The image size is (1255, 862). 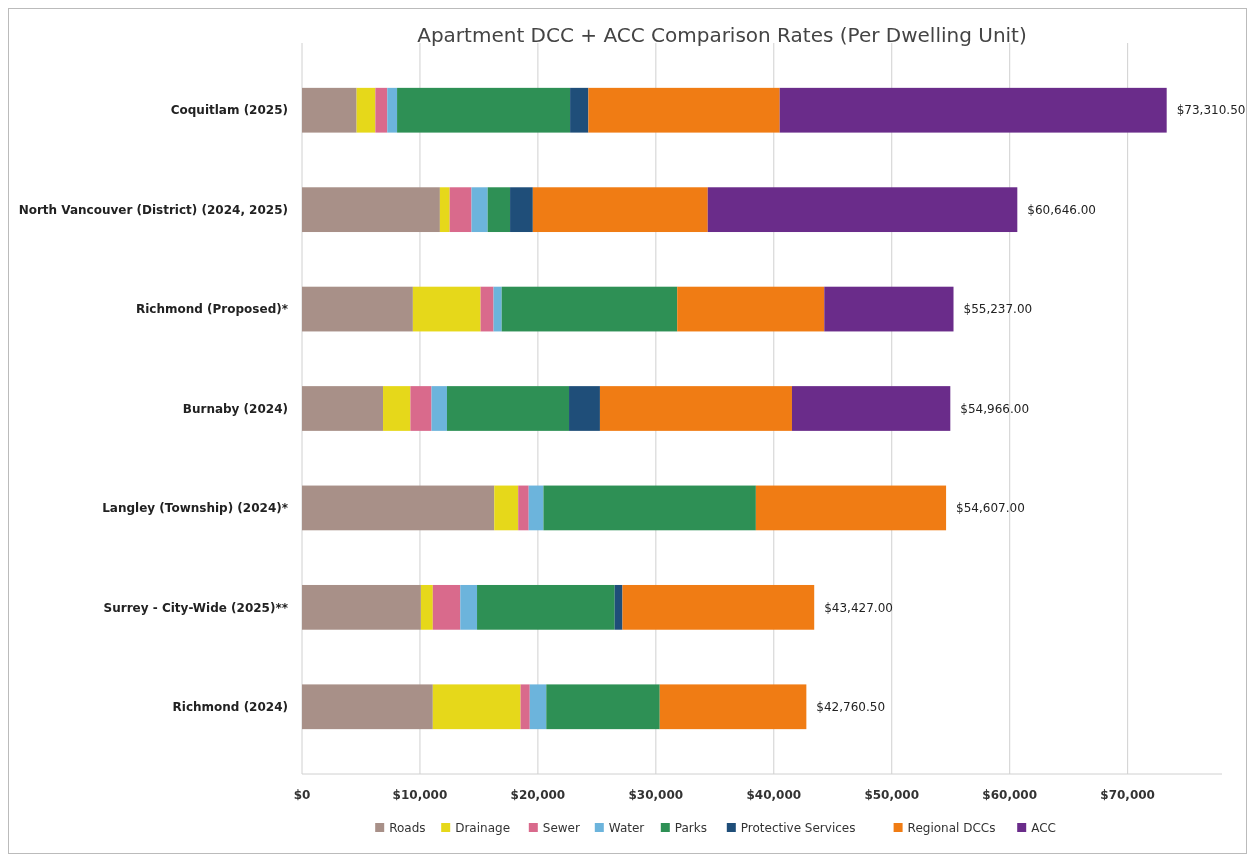 I want to click on x-tick-label: $10,000, so click(x=420, y=795).